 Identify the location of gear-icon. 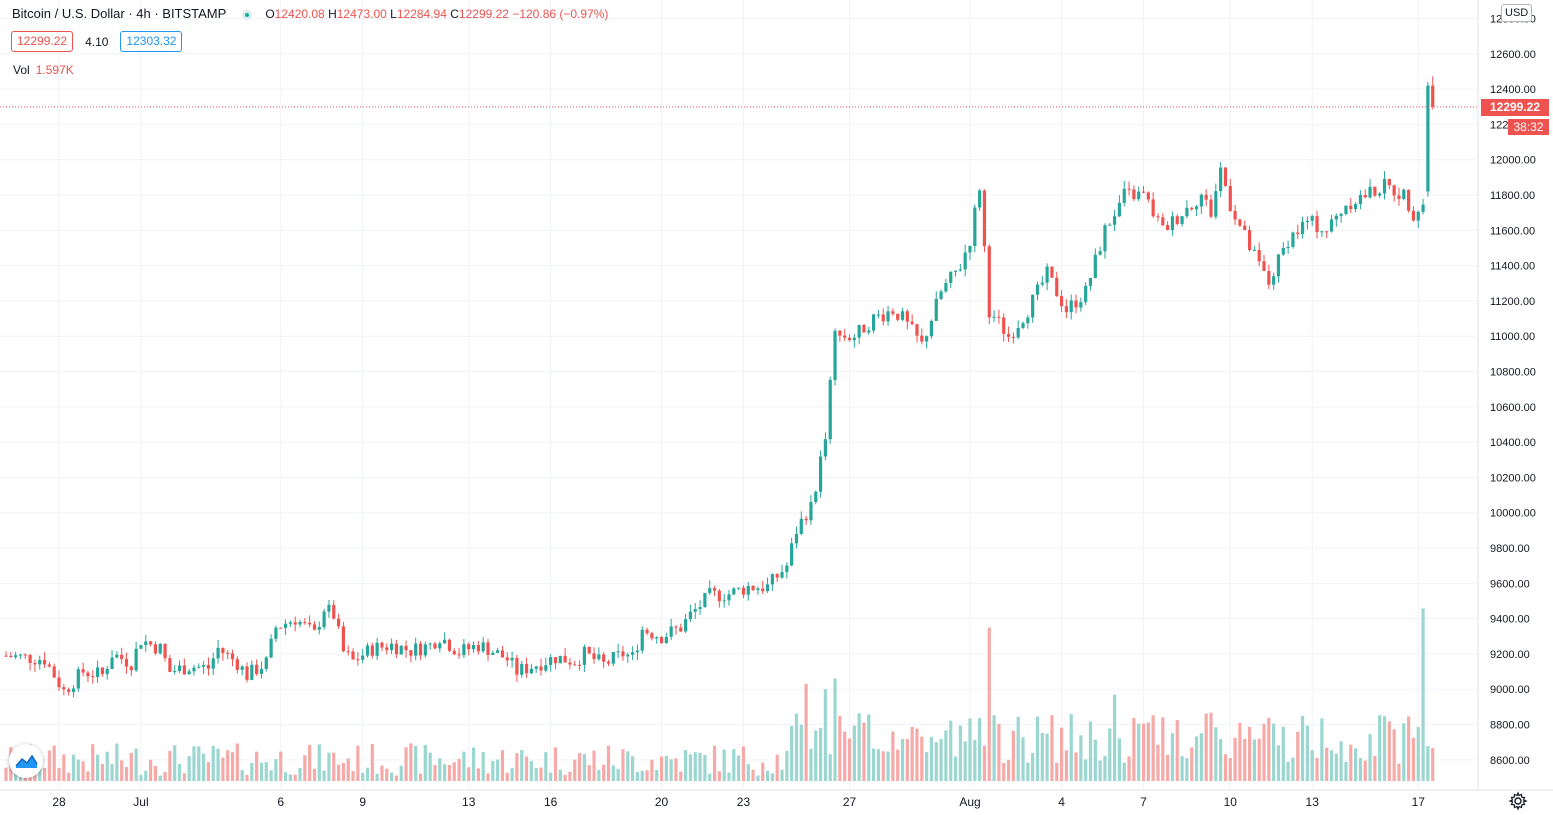
(1518, 801).